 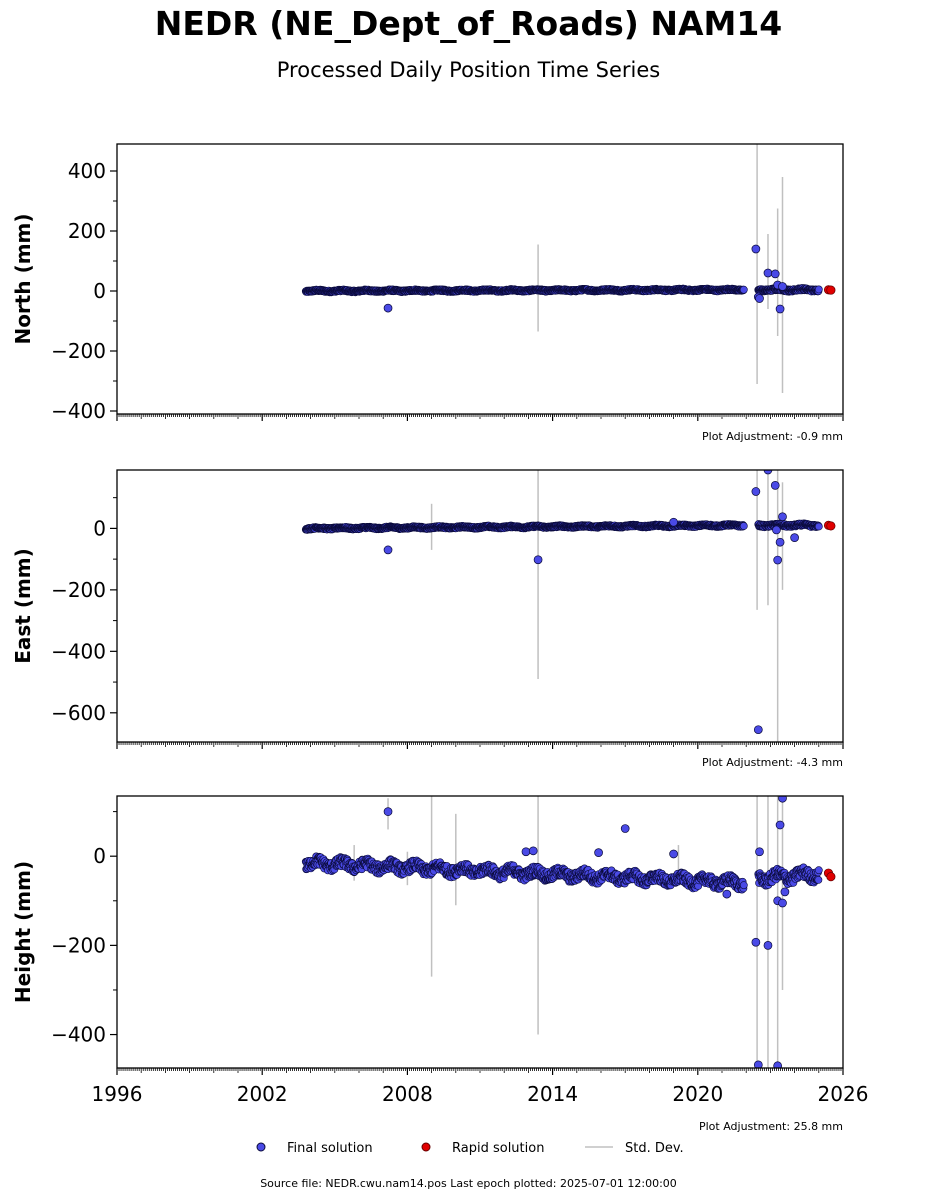 What do you see at coordinates (261, 1147) in the screenshot?
I see `legend-final-marker` at bounding box center [261, 1147].